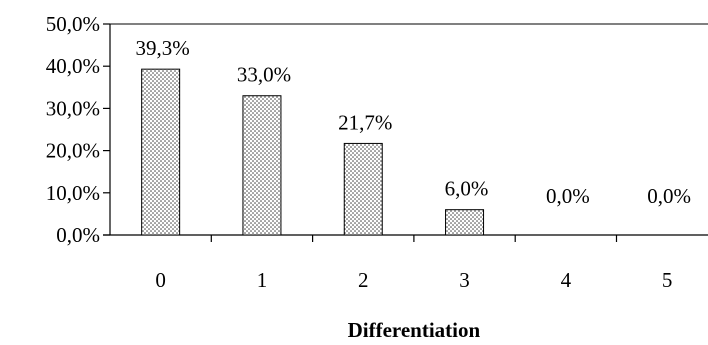  I want to click on x-tick-label: 0, so click(160, 280).